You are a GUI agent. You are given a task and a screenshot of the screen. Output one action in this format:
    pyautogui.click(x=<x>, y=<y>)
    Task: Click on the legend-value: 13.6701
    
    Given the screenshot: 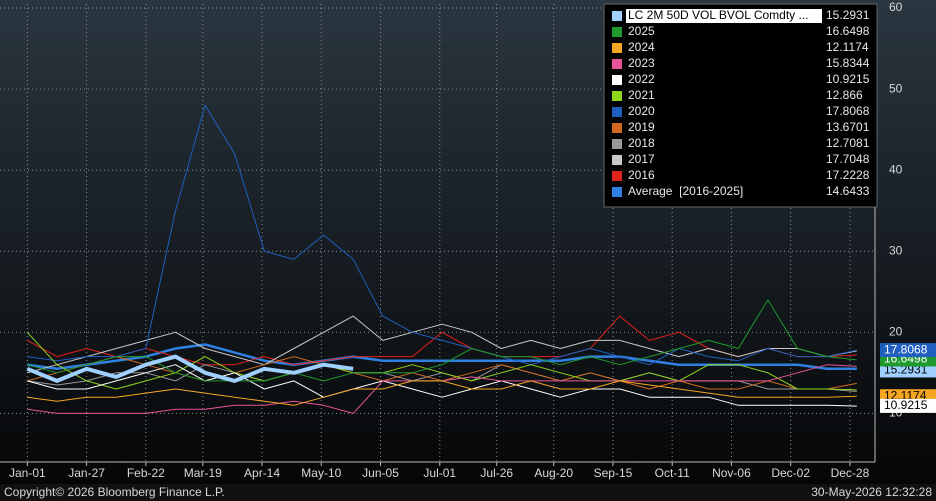 What is the action you would take?
    pyautogui.click(x=848, y=127)
    